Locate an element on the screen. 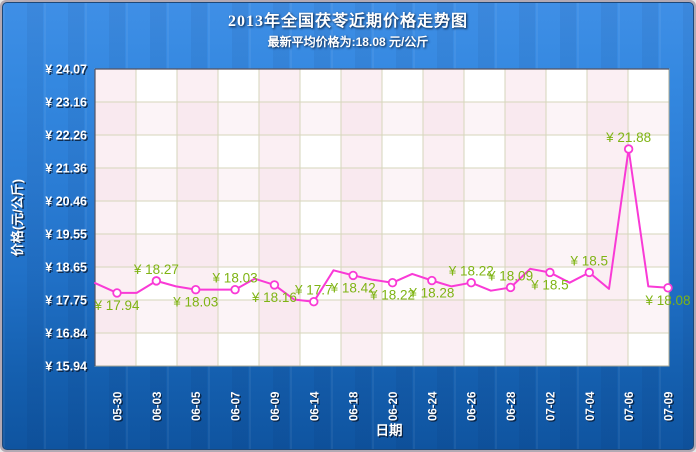  page-title: 2013年全国茯苓近期价格走势图 is located at coordinates (347, 21).